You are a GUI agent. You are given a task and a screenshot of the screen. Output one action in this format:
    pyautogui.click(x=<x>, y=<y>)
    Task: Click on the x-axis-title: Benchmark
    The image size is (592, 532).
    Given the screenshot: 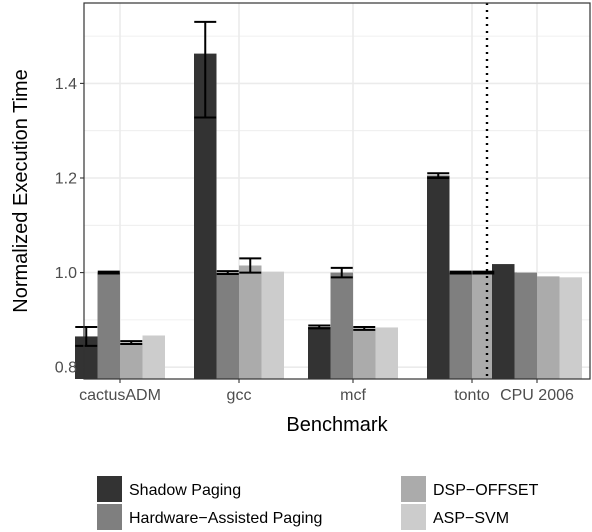 What is the action you would take?
    pyautogui.click(x=337, y=425)
    